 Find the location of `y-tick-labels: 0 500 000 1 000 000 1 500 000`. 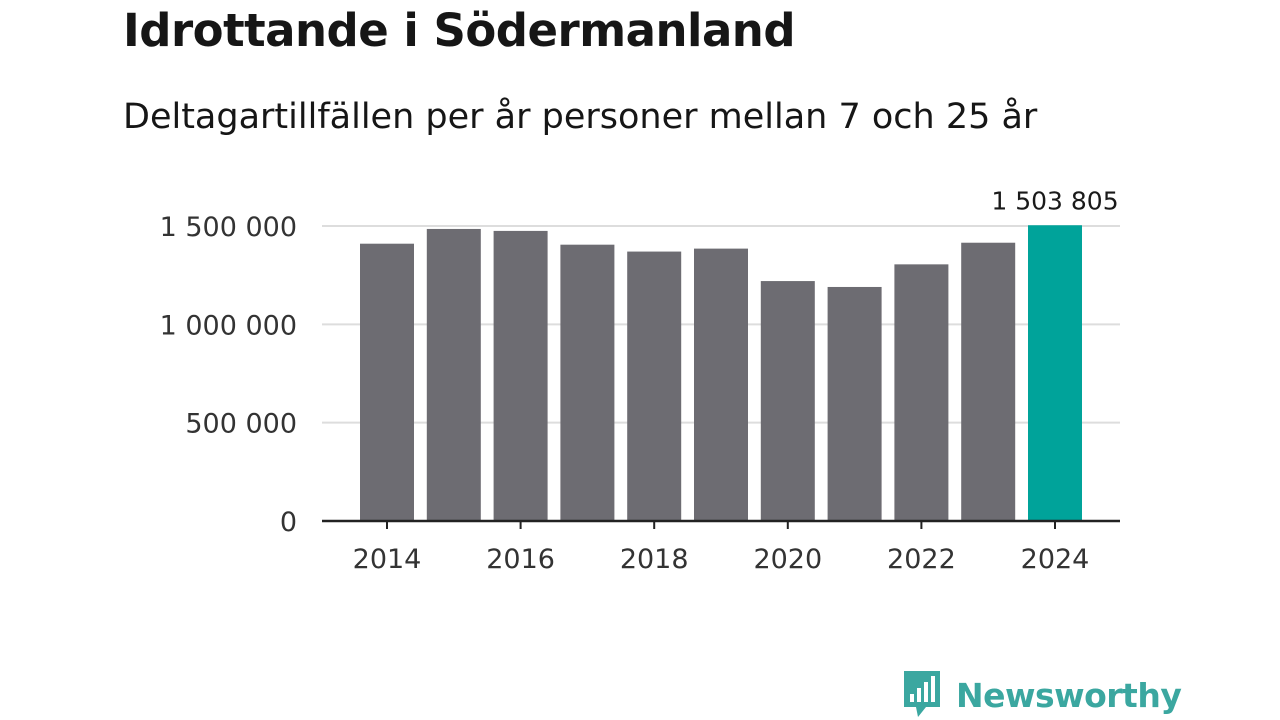

y-tick-labels: 0 500 000 1 000 000 1 500 000 is located at coordinates (228, 375).